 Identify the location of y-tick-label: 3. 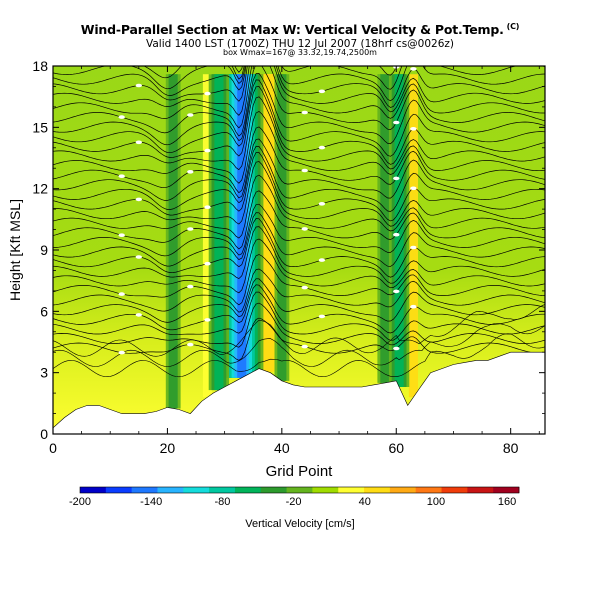
(44, 373).